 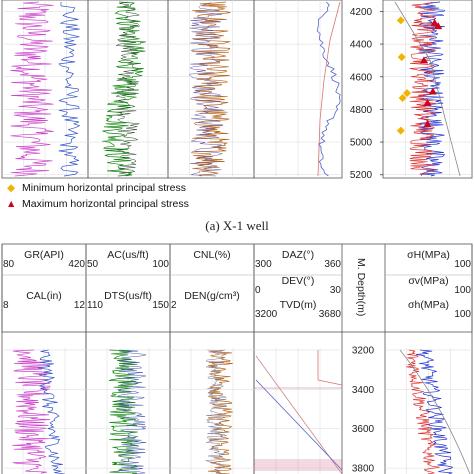 What do you see at coordinates (69, 89) in the screenshot?
I see `top-cal-curve` at bounding box center [69, 89].